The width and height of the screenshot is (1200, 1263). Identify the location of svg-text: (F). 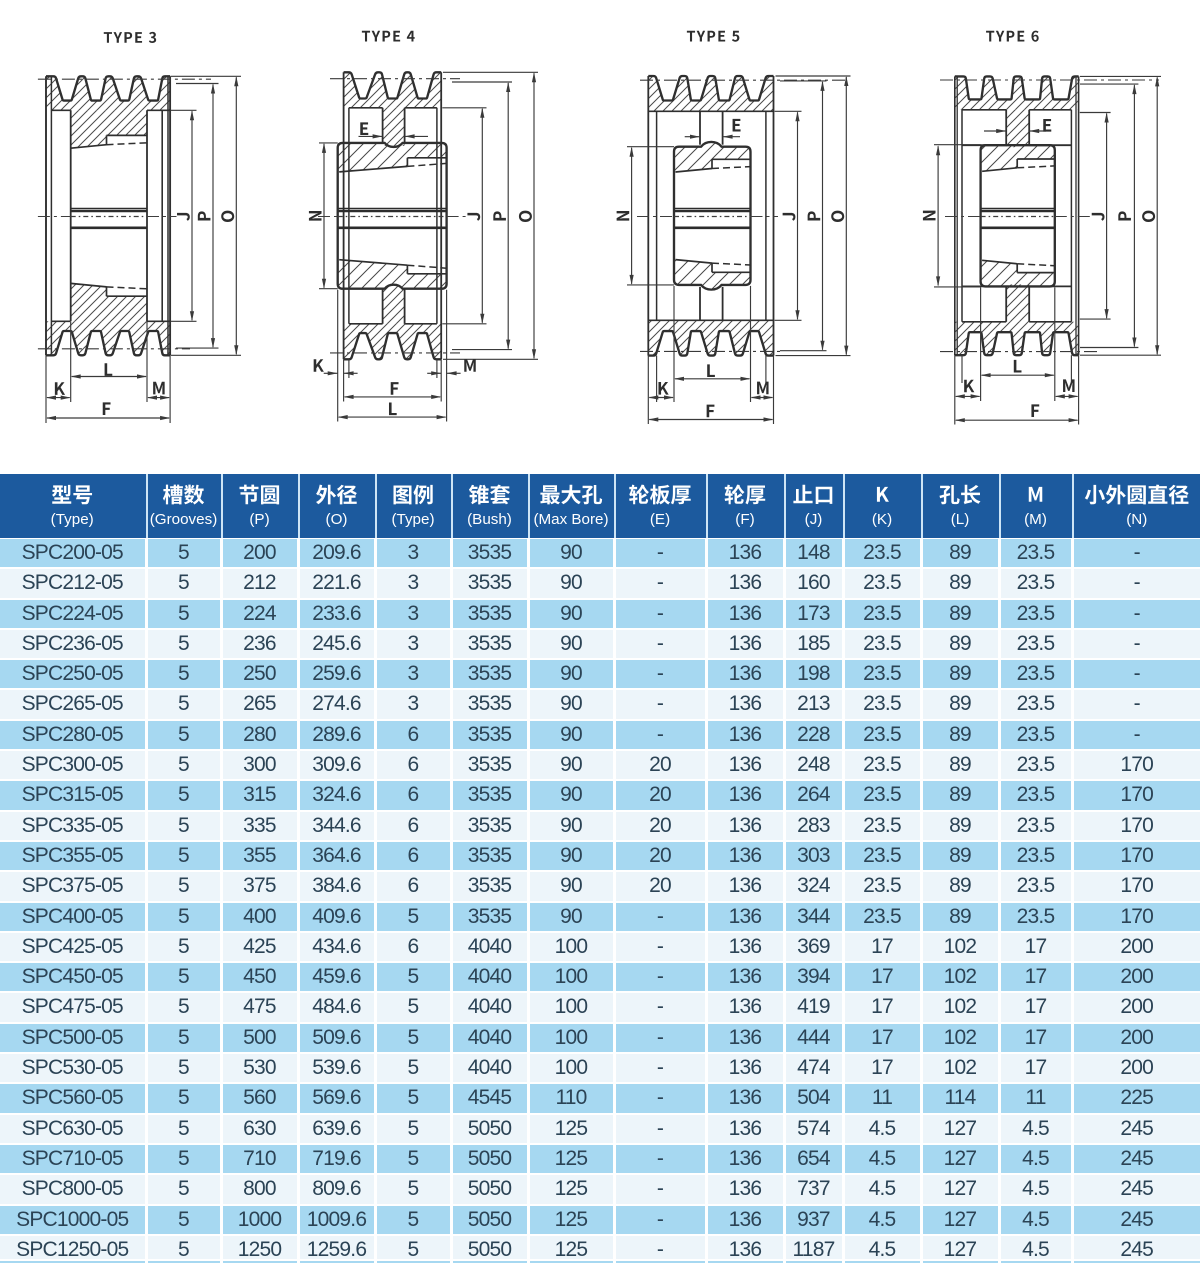
(744, 519).